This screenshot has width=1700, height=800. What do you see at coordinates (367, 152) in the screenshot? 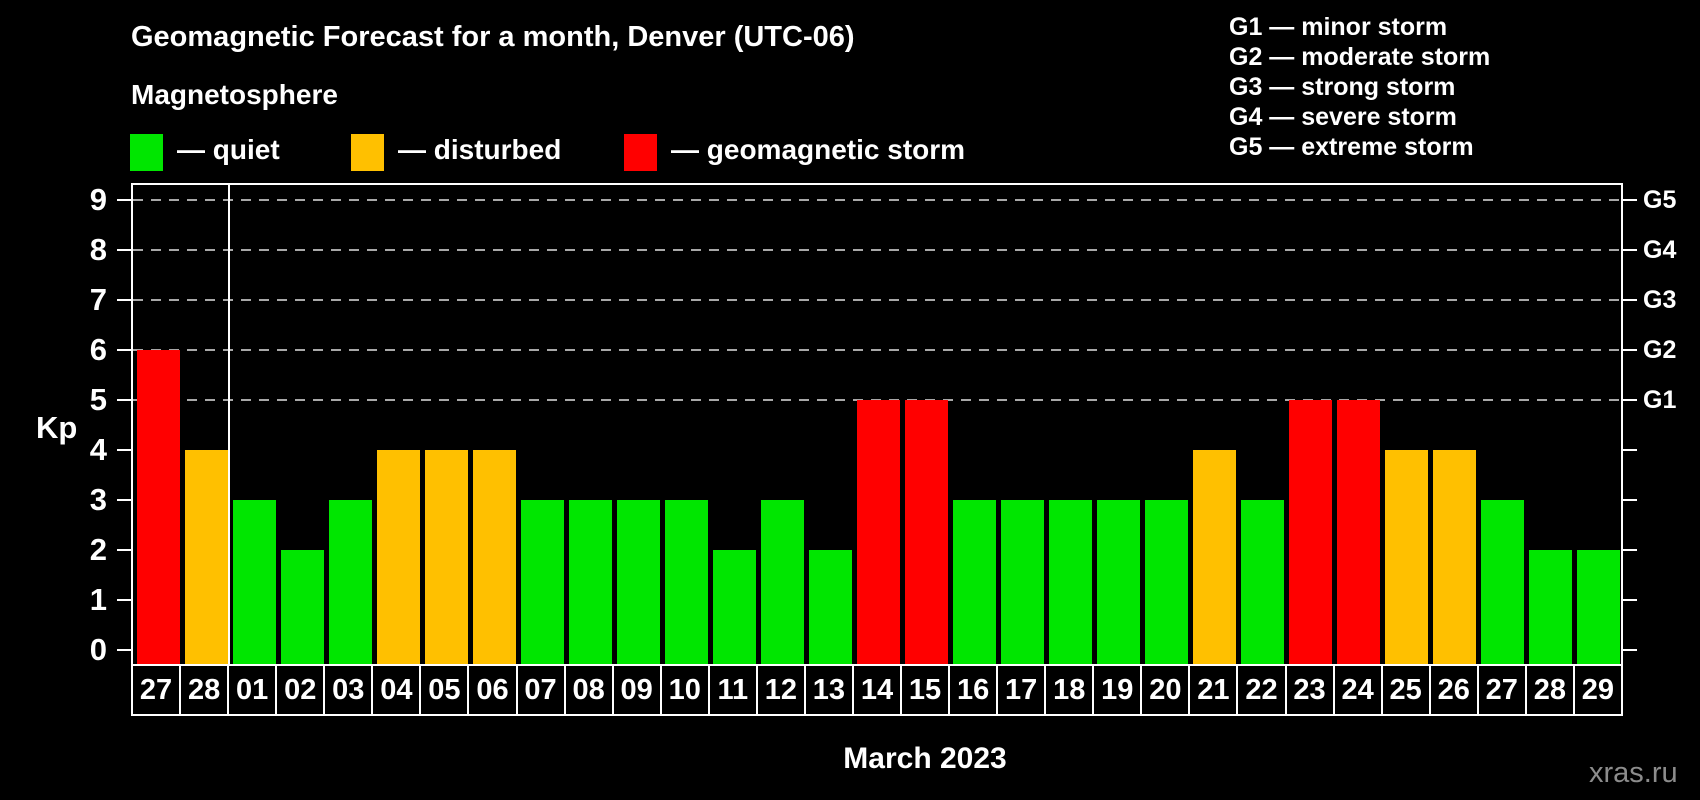
I see `disturbed-legend-swatch` at bounding box center [367, 152].